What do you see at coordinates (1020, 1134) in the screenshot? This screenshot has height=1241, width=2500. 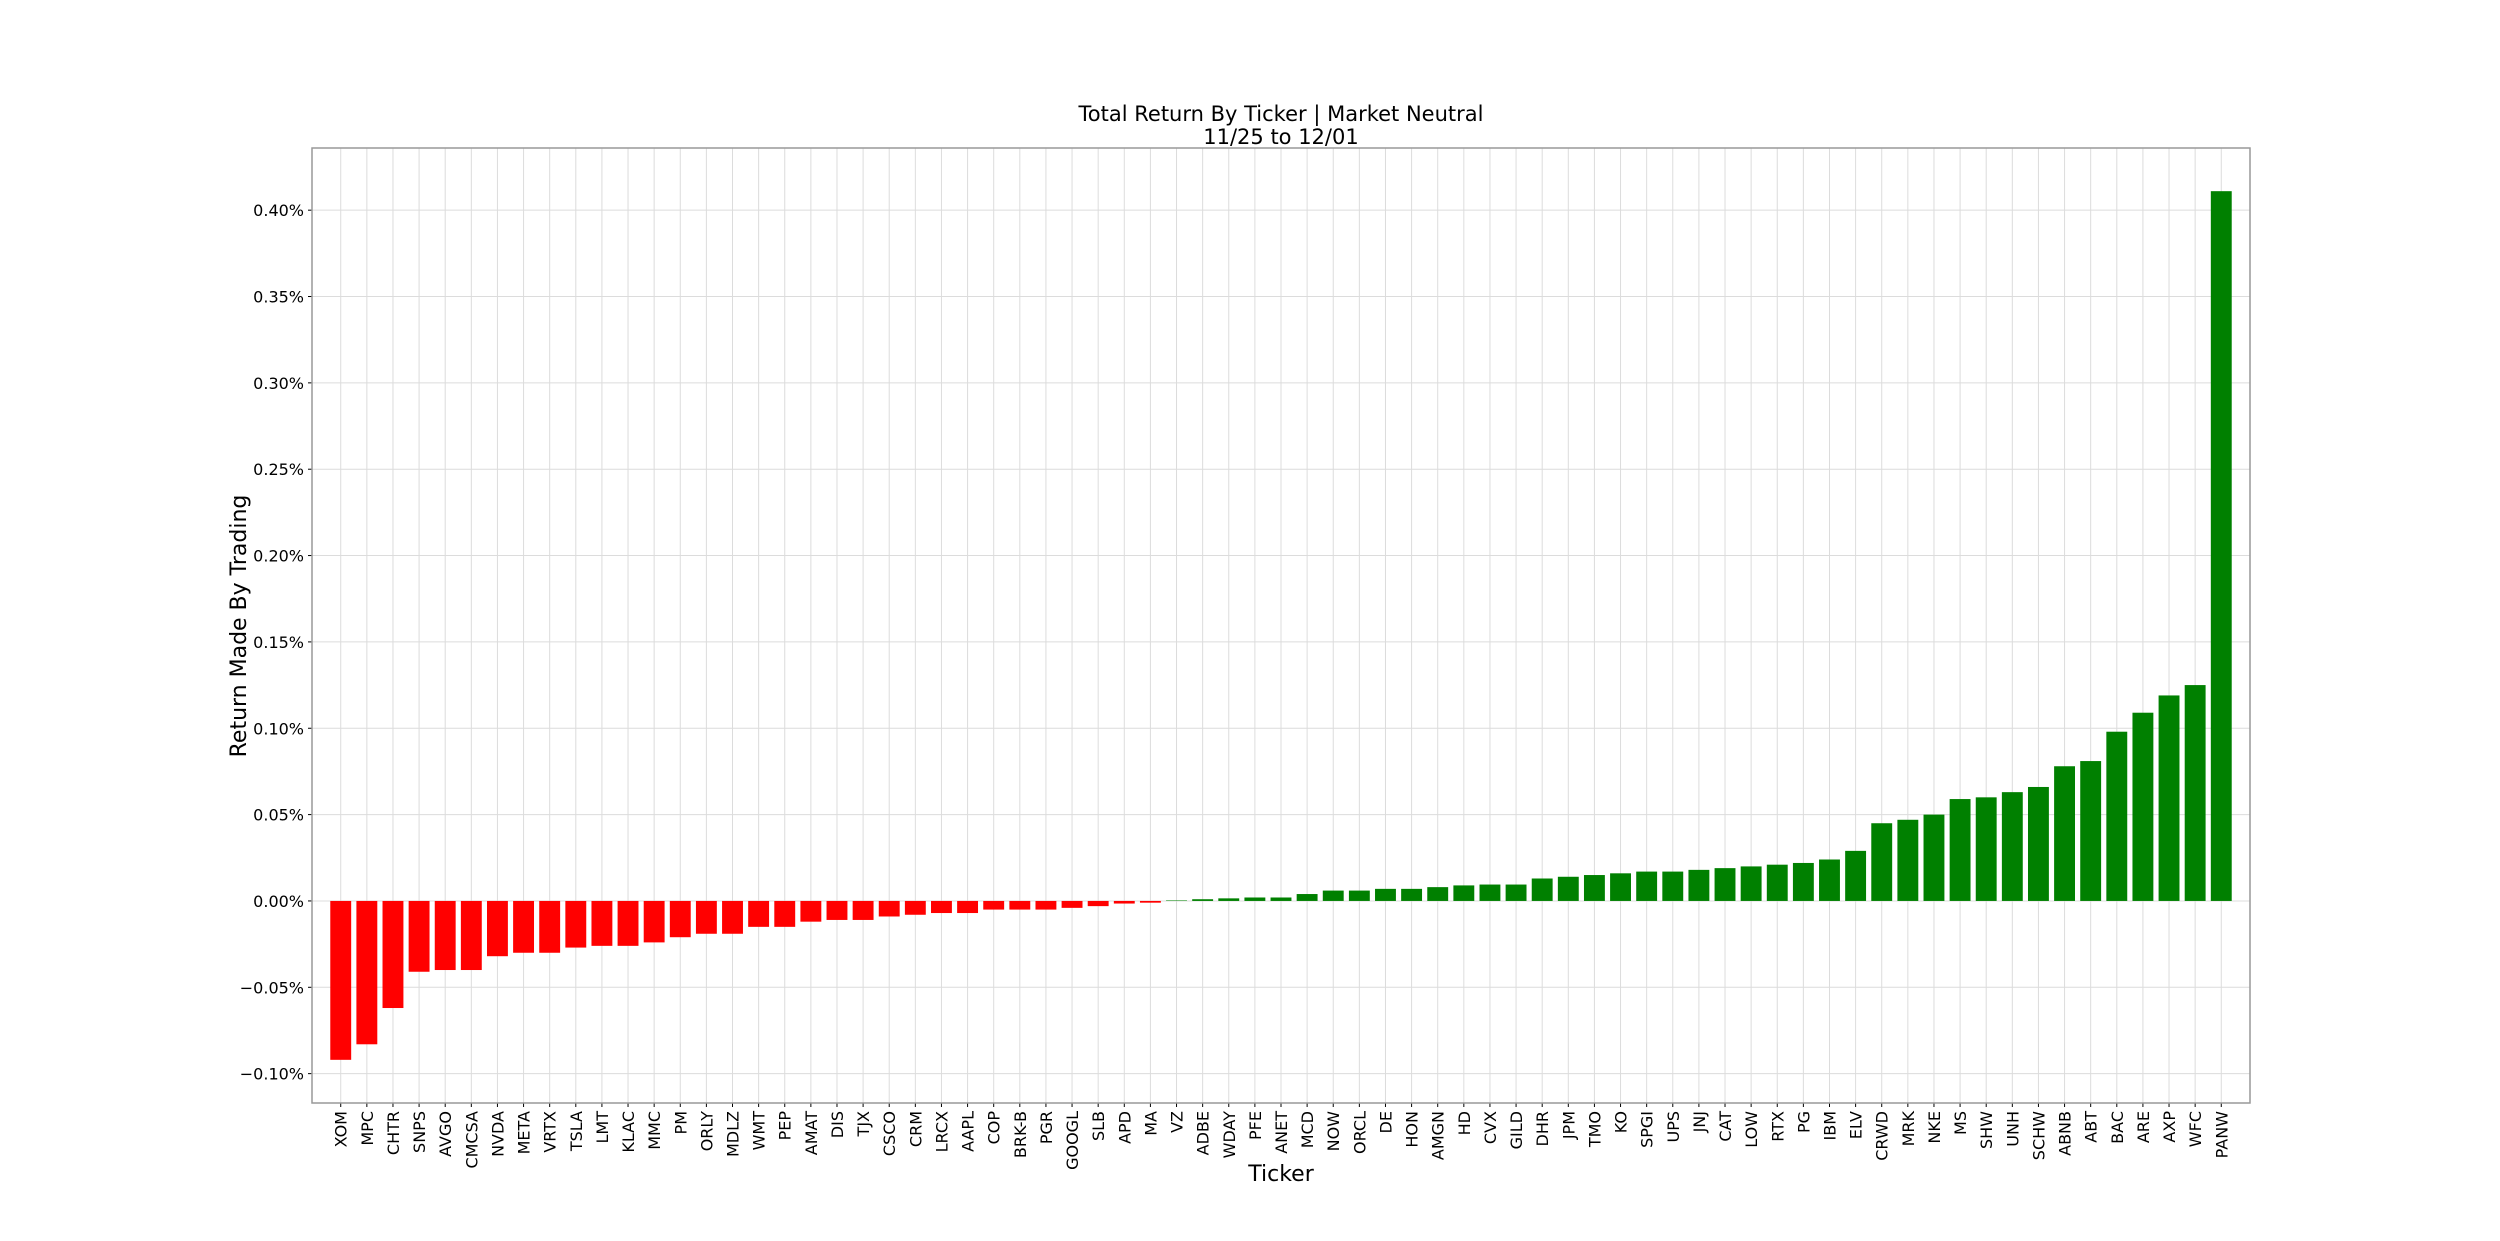 I see `x-tick-label: BRK-B` at bounding box center [1020, 1134].